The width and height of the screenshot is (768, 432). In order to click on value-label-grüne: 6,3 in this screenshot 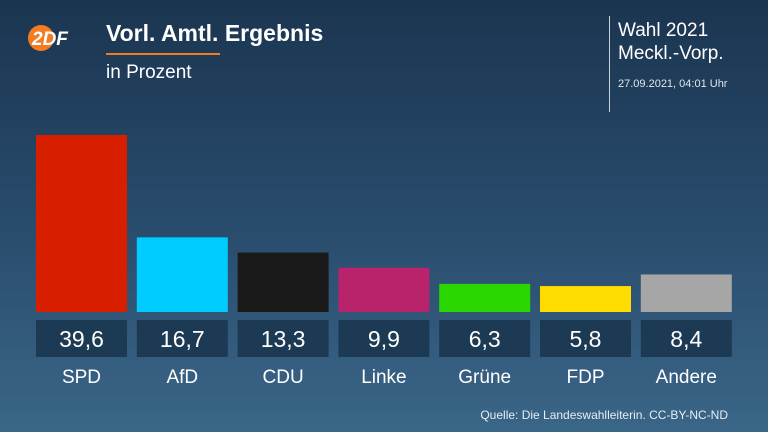, I will do `click(485, 339)`.